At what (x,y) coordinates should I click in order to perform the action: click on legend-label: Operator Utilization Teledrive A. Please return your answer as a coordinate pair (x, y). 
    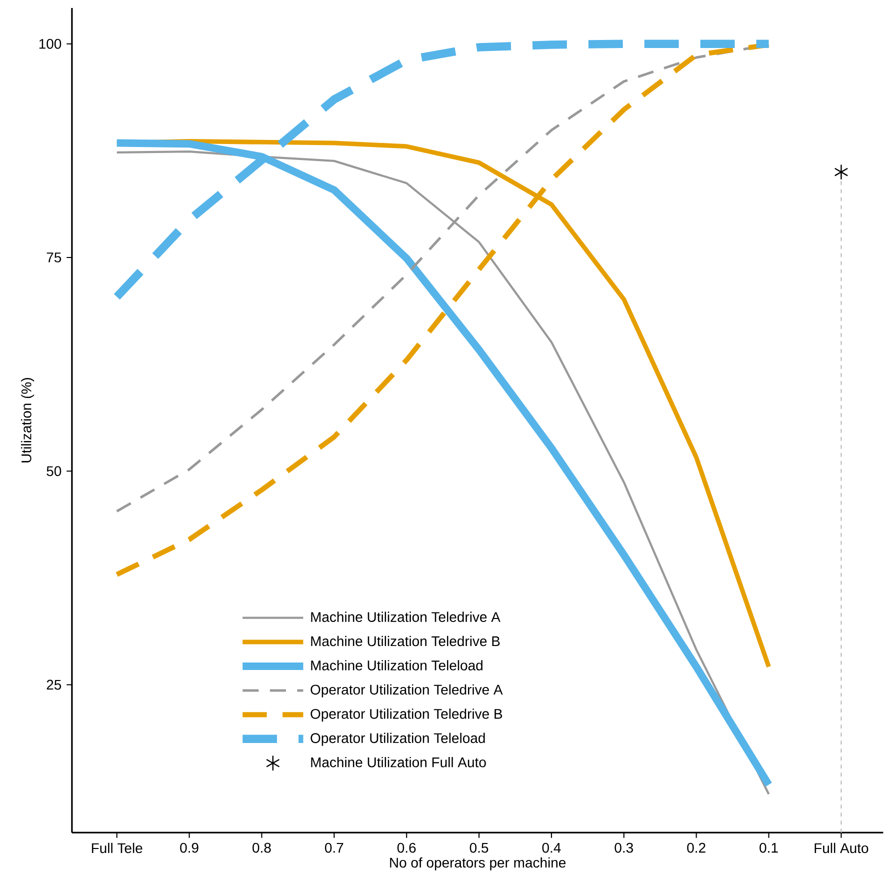
    Looking at the image, I should click on (406, 691).